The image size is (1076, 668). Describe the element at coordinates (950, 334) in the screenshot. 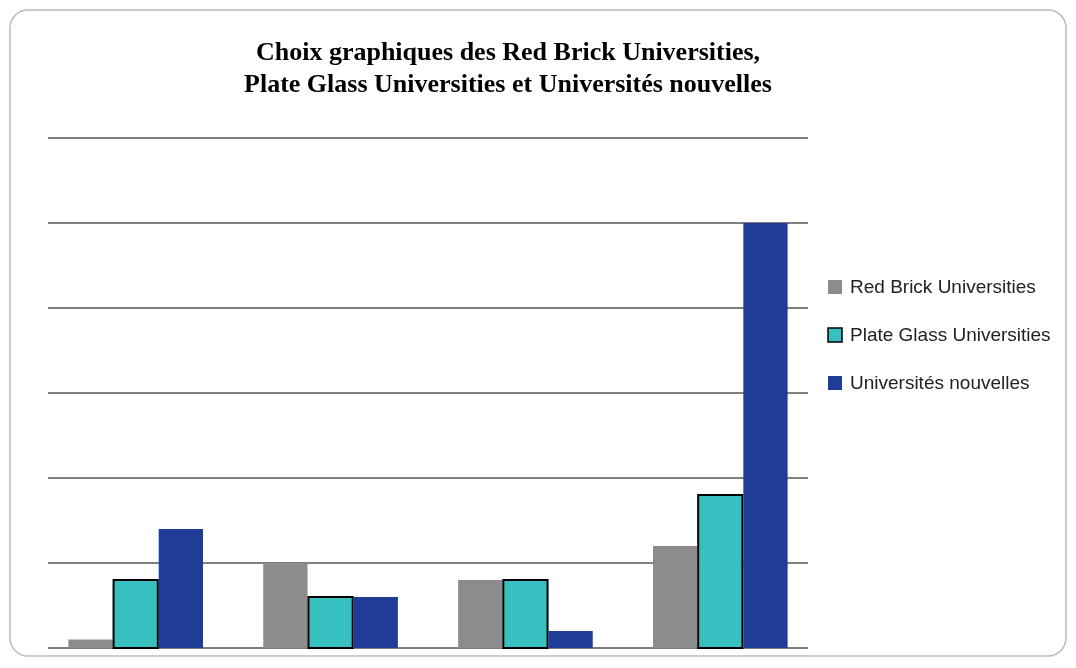

I see `legend-label: Plate Glass Universities` at that location.